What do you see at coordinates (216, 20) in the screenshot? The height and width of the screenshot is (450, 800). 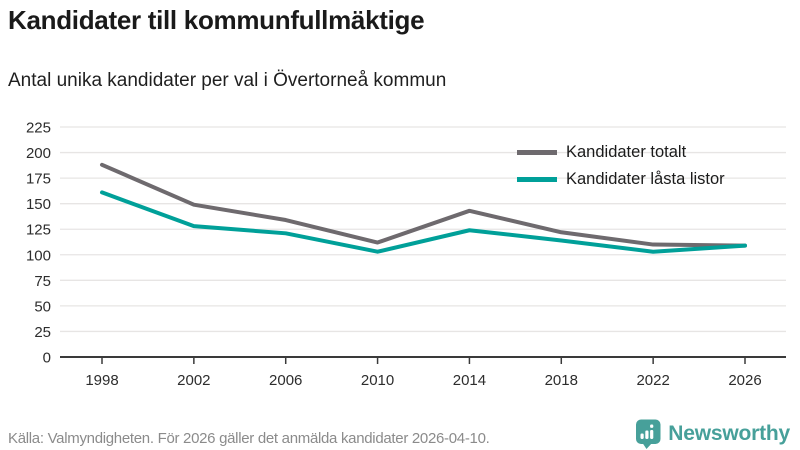 I see `chart-title: Kandidater till kommunfullmäktige` at bounding box center [216, 20].